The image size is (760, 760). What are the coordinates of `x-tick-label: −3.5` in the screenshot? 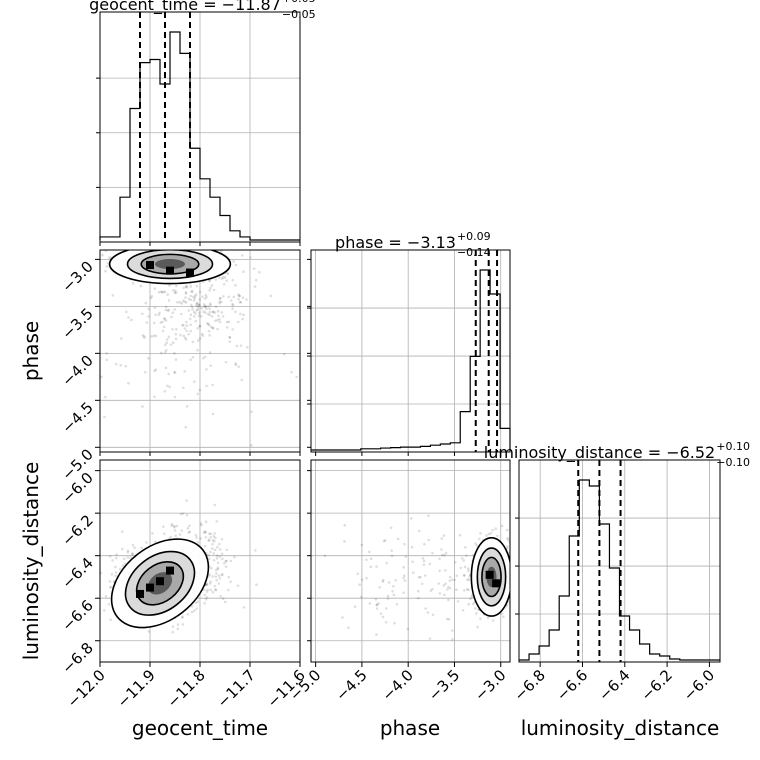 It's located at (444, 685).